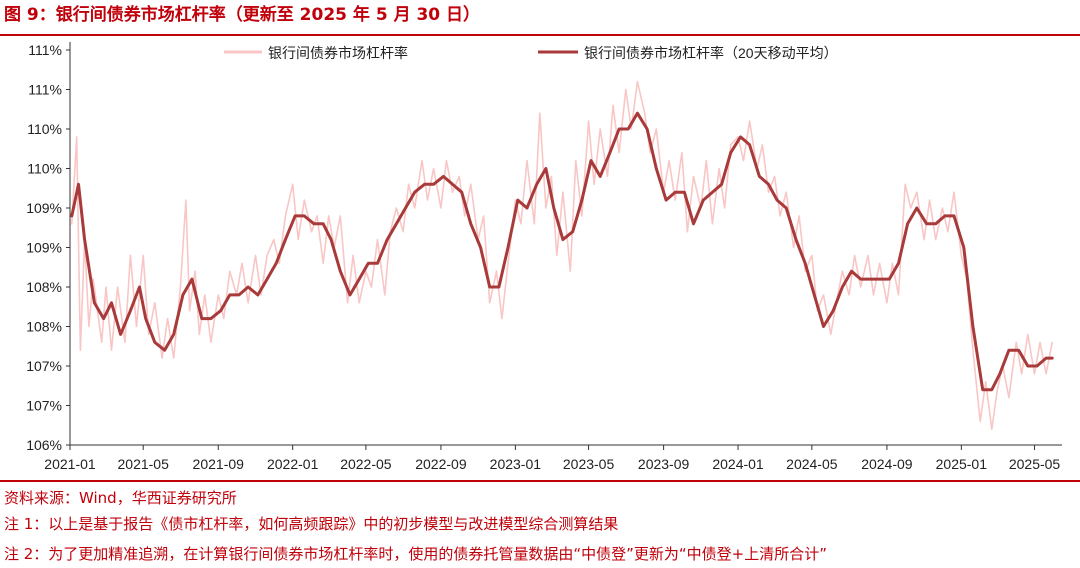 The image size is (1080, 568). What do you see at coordinates (516, 464) in the screenshot?
I see `x-tick-label: 2023-01` at bounding box center [516, 464].